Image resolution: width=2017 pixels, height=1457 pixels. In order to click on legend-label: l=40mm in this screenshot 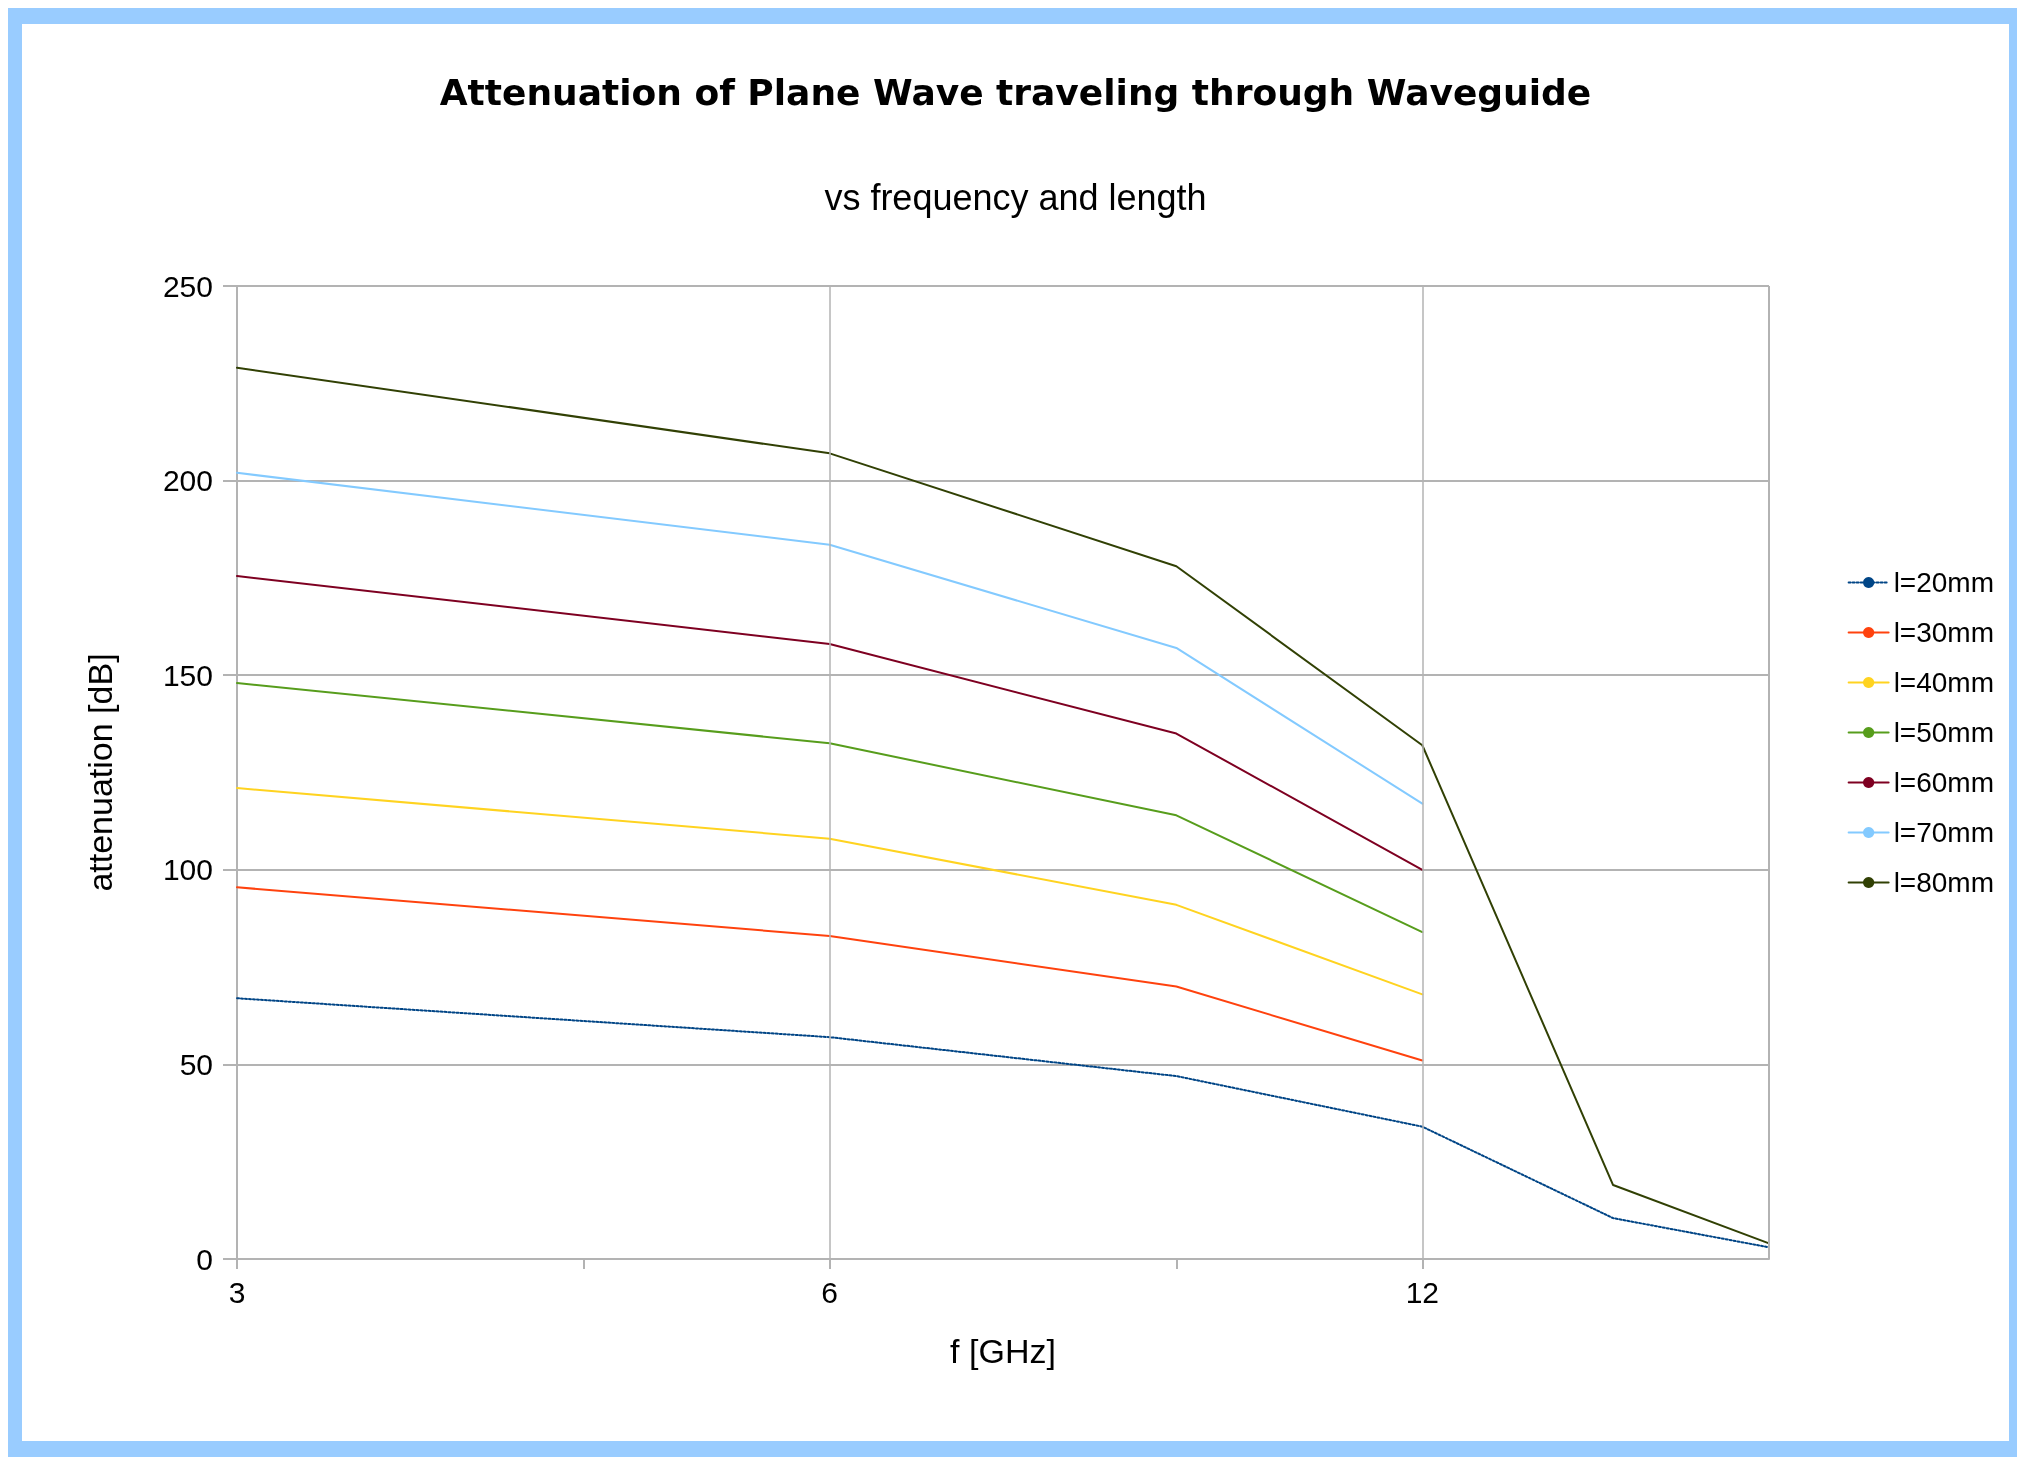, I will do `click(1944, 682)`.